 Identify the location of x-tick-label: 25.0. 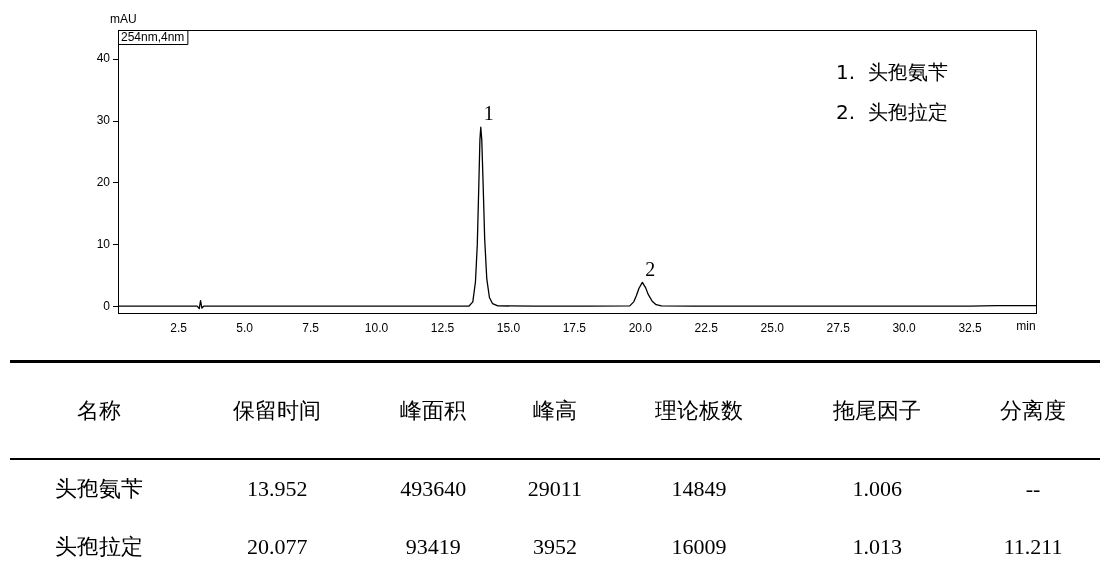
(772, 327).